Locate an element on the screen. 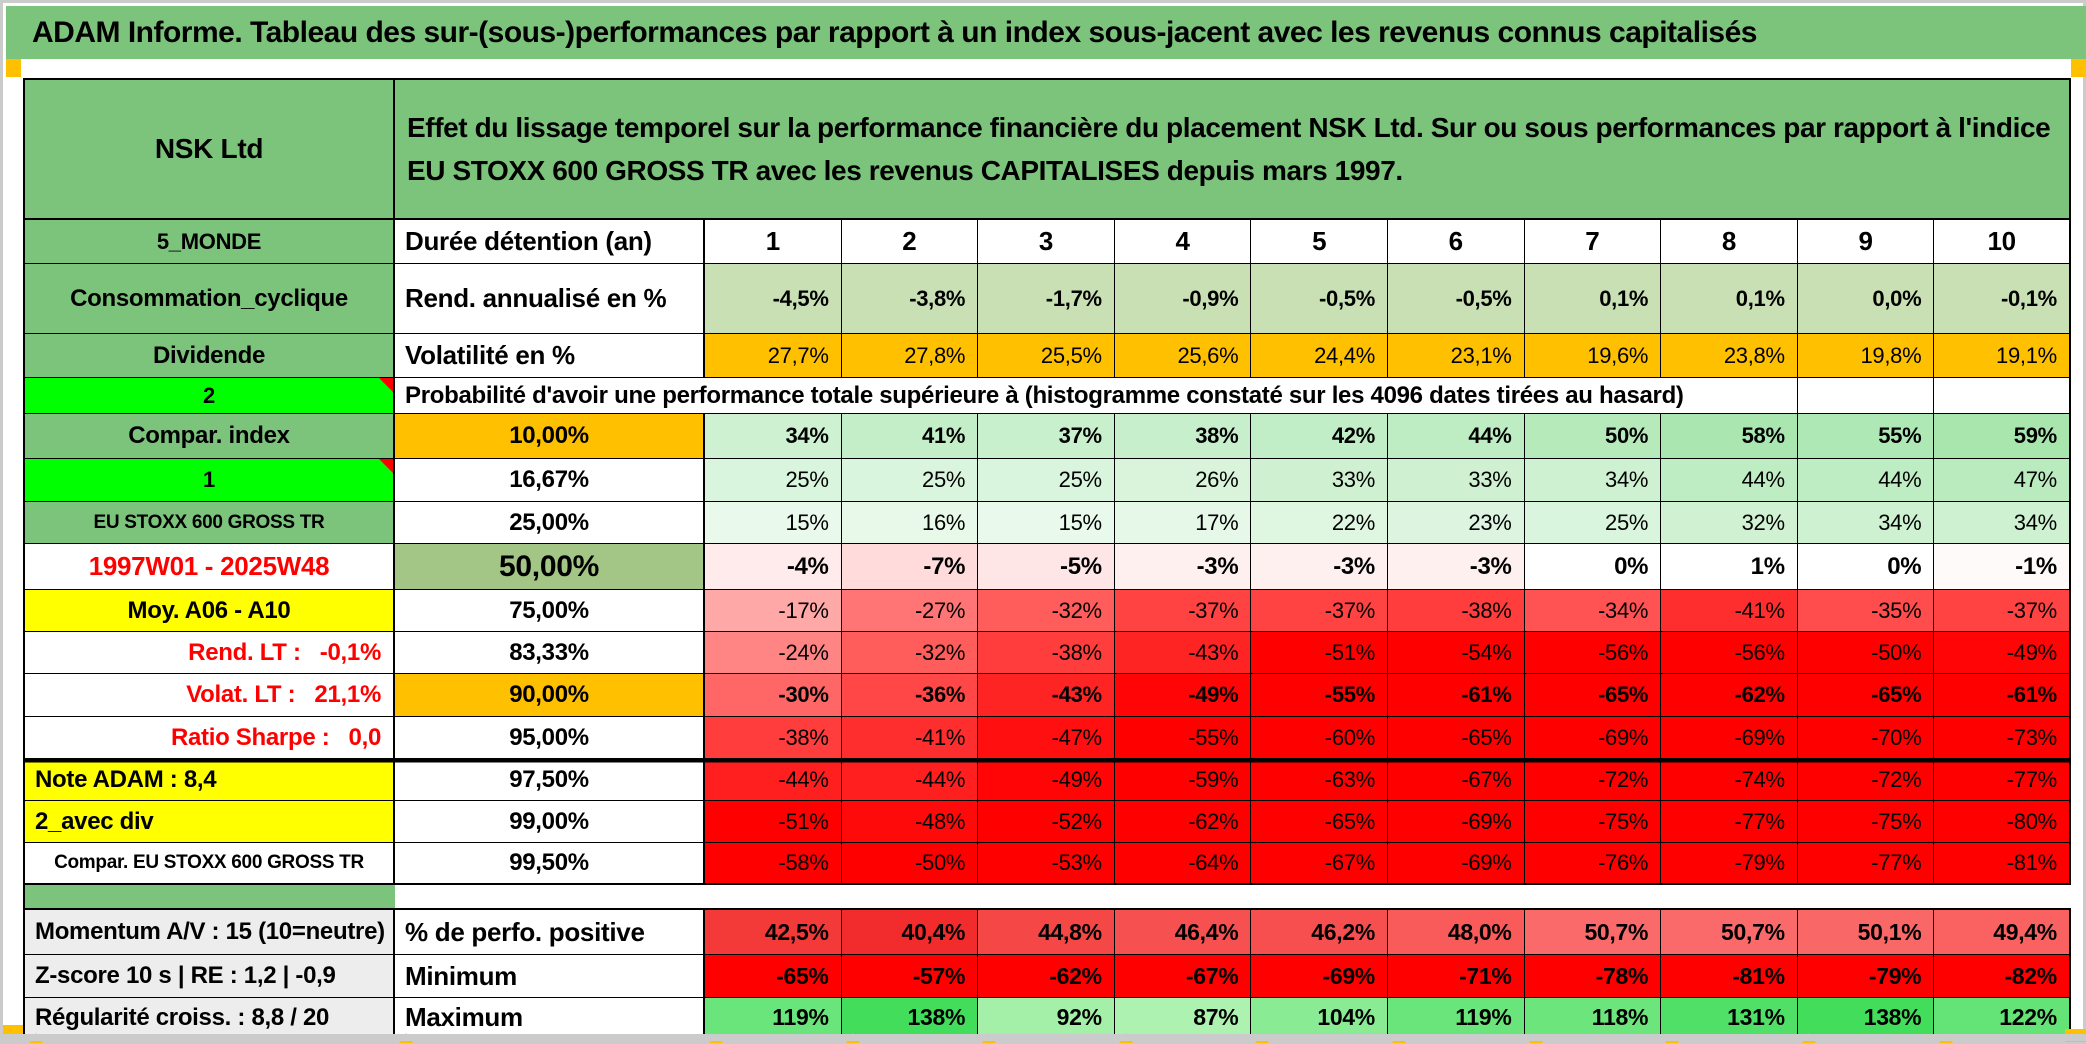  row-label-a: Dividende is located at coordinates (210, 356).